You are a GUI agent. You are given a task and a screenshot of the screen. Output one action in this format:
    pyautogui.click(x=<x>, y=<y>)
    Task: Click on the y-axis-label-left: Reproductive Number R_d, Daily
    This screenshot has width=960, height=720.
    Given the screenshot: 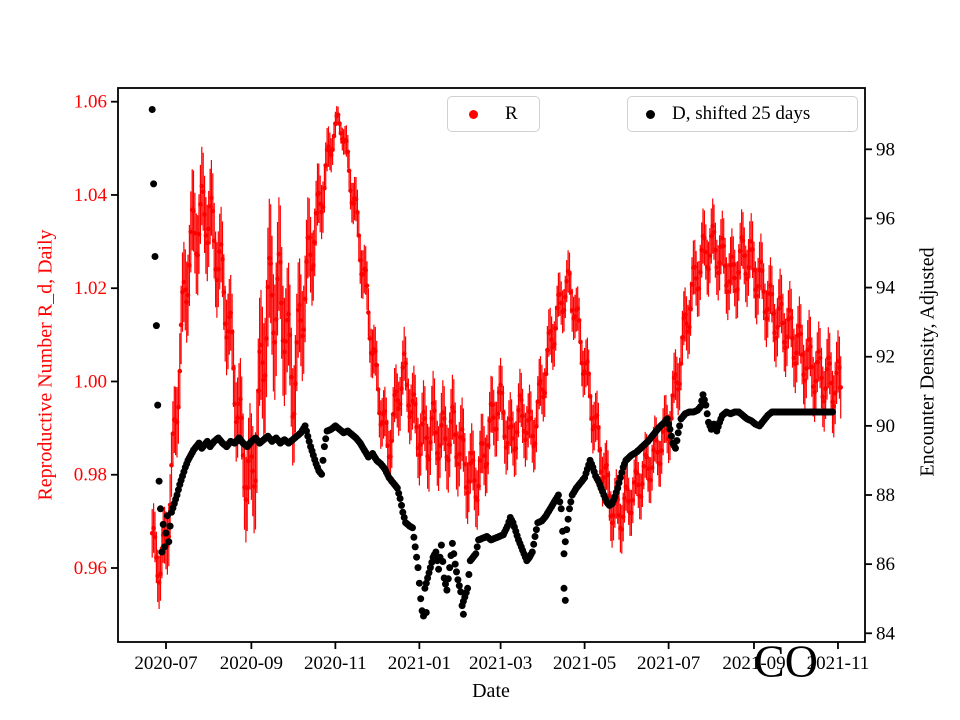 What is the action you would take?
    pyautogui.click(x=45, y=365)
    